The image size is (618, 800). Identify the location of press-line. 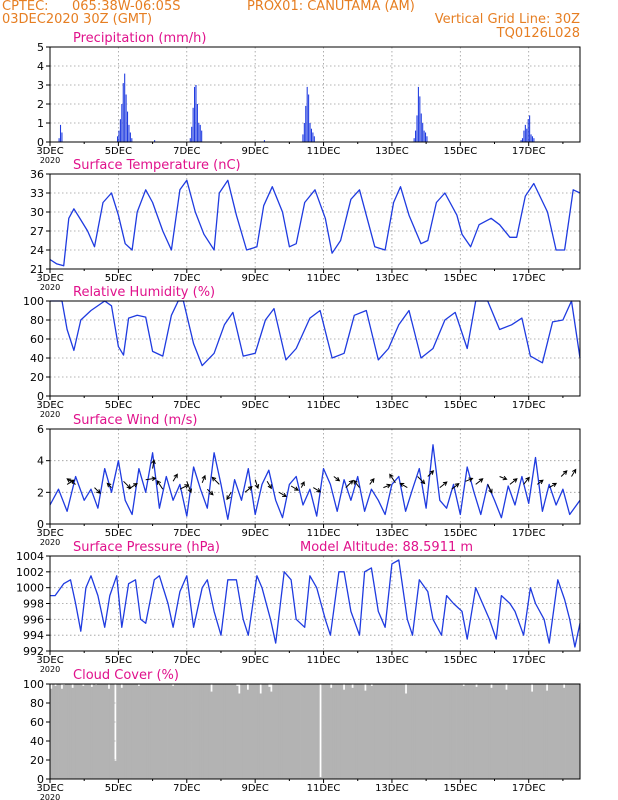
(315, 603).